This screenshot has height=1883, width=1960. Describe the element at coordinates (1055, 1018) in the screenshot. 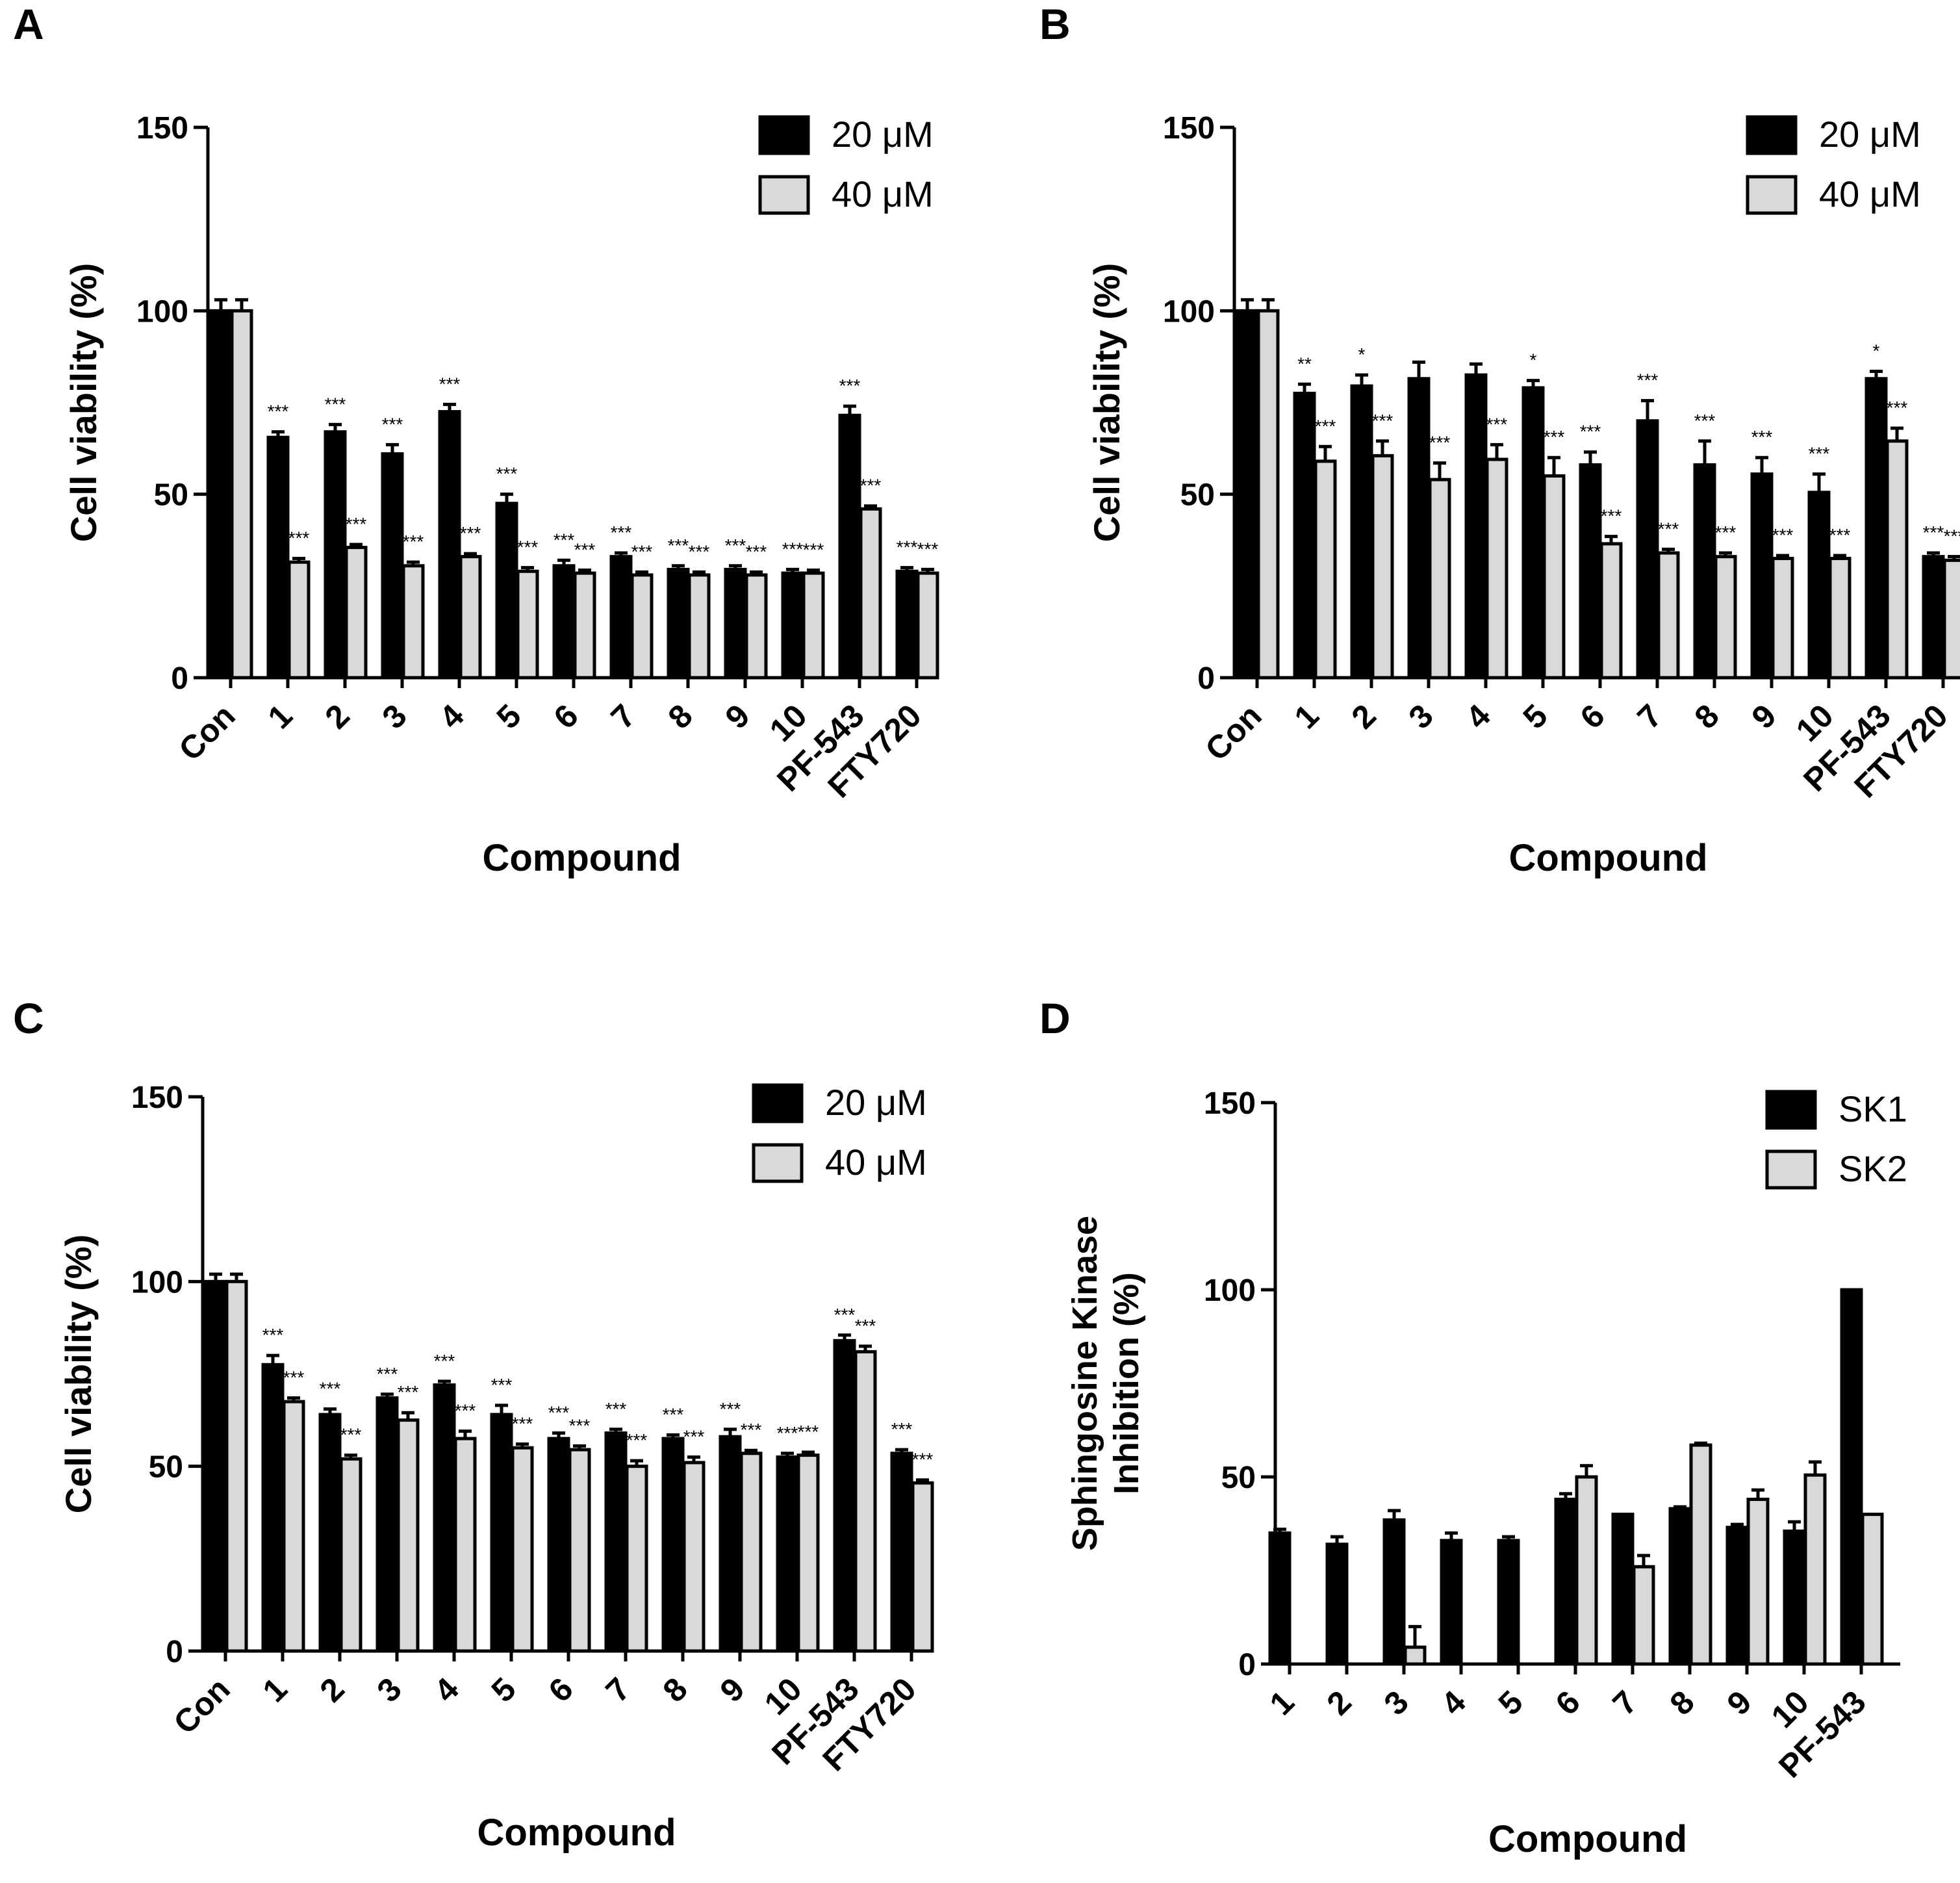

I see `panel-label: D` at that location.